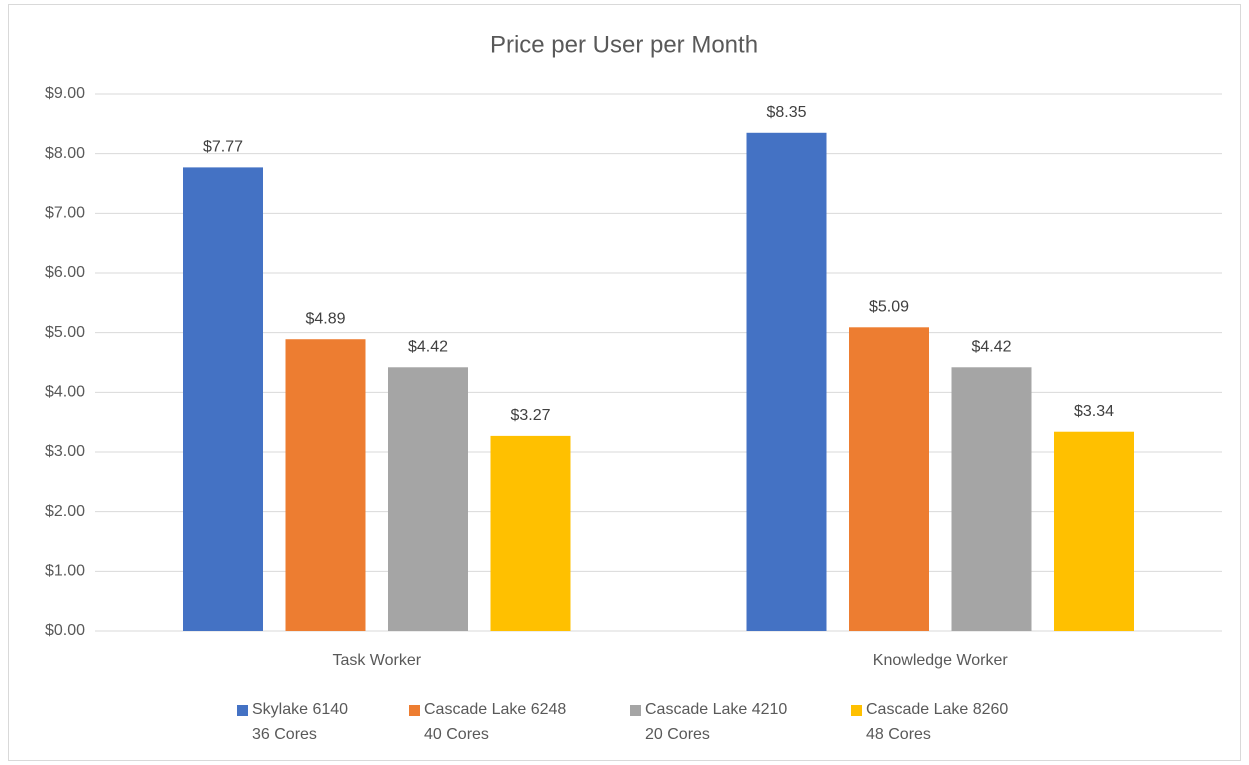 The height and width of the screenshot is (765, 1249). What do you see at coordinates (65, 93) in the screenshot?
I see `y-tick-label: $9.00` at bounding box center [65, 93].